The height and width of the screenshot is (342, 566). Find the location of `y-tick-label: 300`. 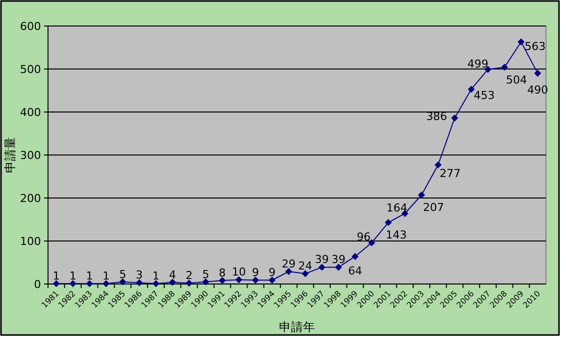

y-tick-label: 300 is located at coordinates (30, 155).